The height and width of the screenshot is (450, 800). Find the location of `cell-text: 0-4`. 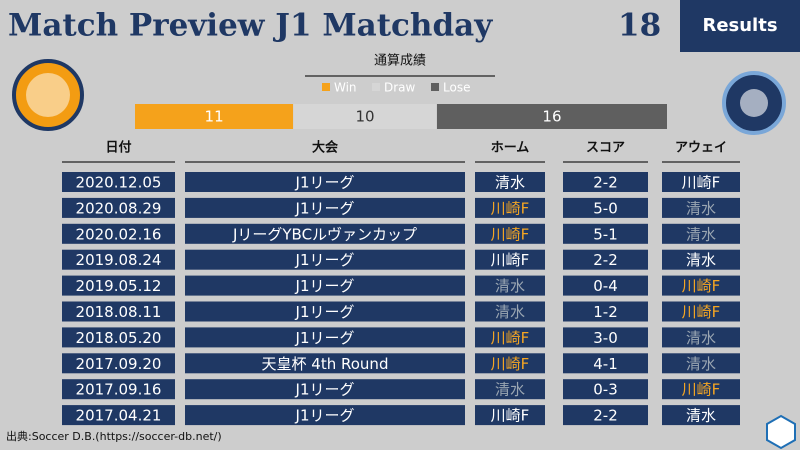

cell-text: 0-4 is located at coordinates (605, 286).